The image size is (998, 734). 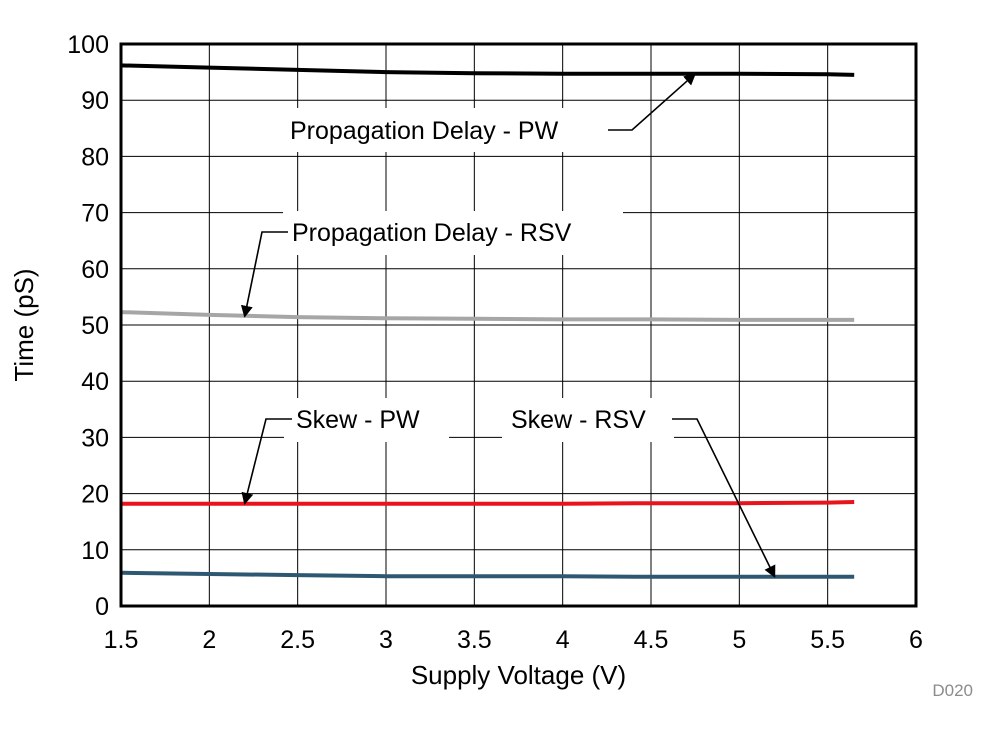 I want to click on annotation-label: Skew - RSV, so click(x=578, y=420).